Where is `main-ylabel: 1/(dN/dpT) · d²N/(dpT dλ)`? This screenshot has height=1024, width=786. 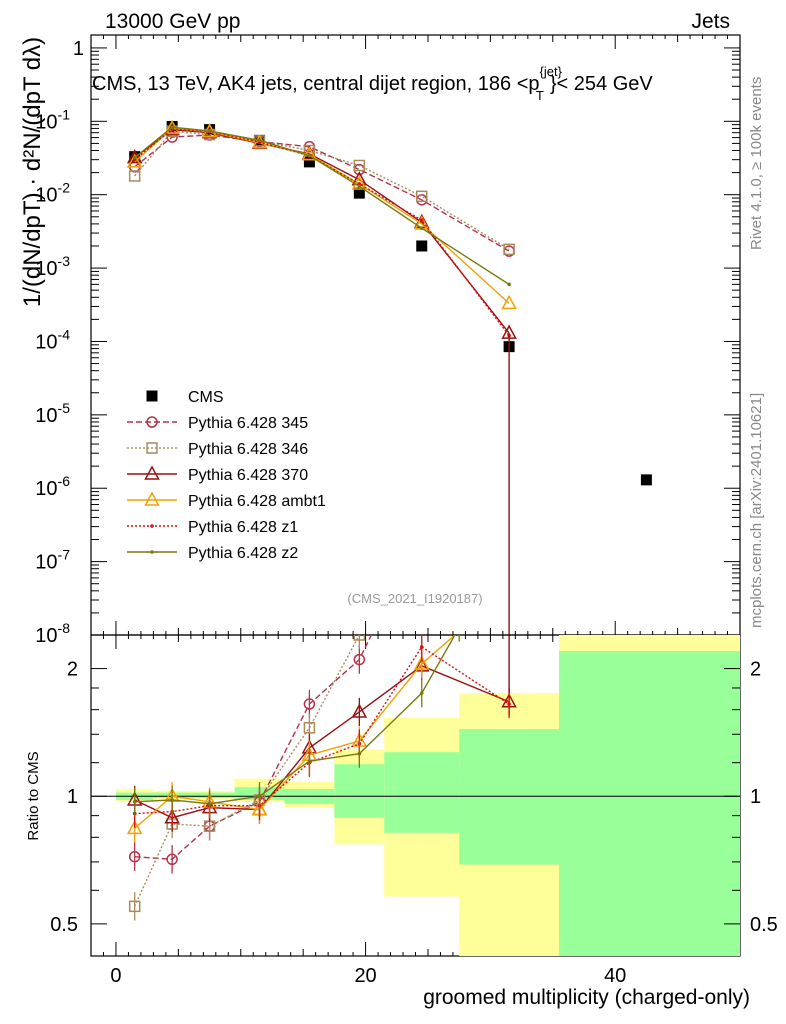
main-ylabel: 1/(dN/dpT) · d²N/(dpT dλ) is located at coordinates (32, 172).